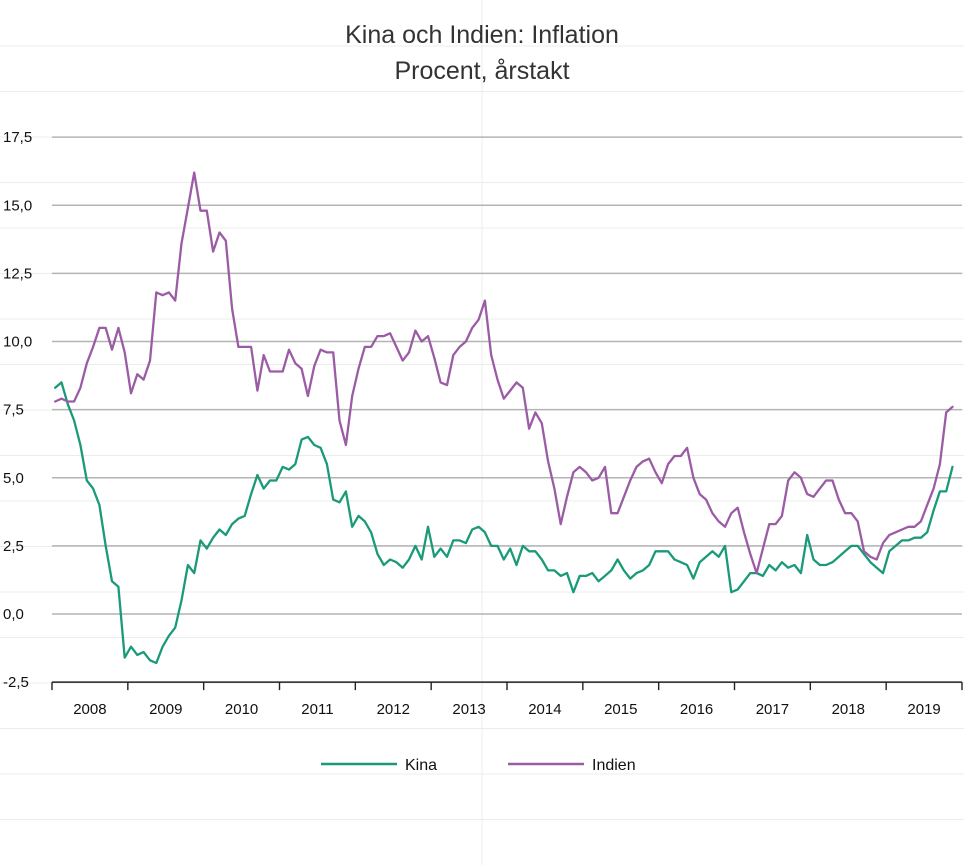 The image size is (964, 865). Describe the element at coordinates (16, 682) in the screenshot. I see `y-tick-label: -2,5` at that location.